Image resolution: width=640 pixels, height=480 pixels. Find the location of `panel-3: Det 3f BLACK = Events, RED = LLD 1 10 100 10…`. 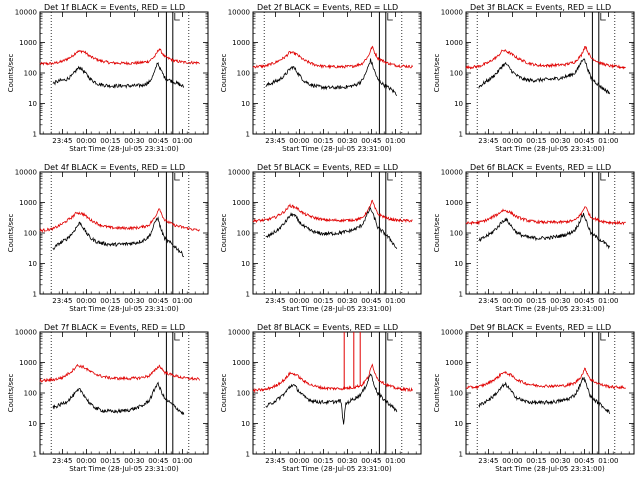

panel-3: Det 3f BLACK = Events, RED = LLD 1 10 100 10… is located at coordinates (534, 78).